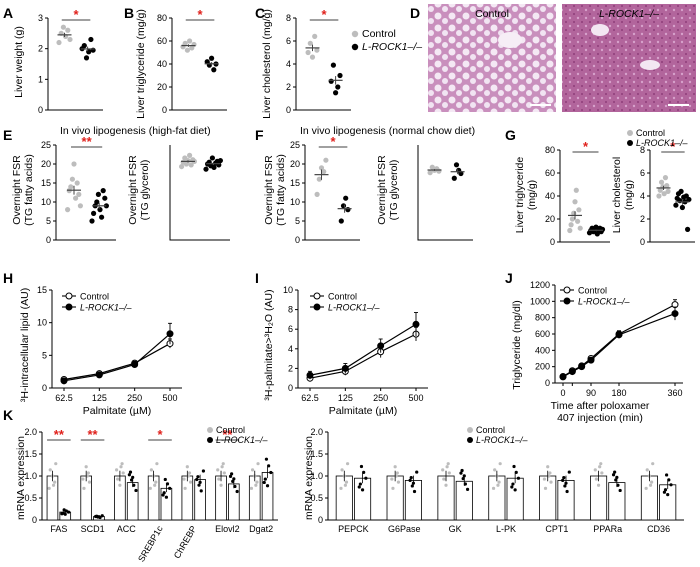 Image resolution: width=700 pixels, height=567 pixels. Describe the element at coordinates (288, 18) in the screenshot. I see `ytick-label-C: 8` at that location.